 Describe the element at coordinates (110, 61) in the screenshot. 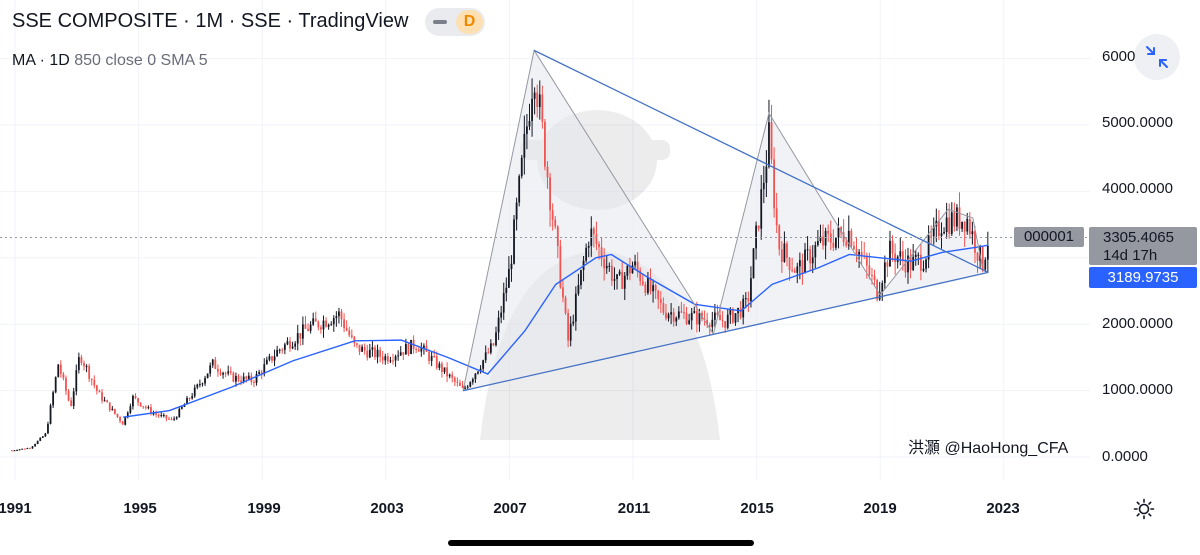

I see `indicator-legend: MA · 1D 850 close 0 SMA 5` at that location.